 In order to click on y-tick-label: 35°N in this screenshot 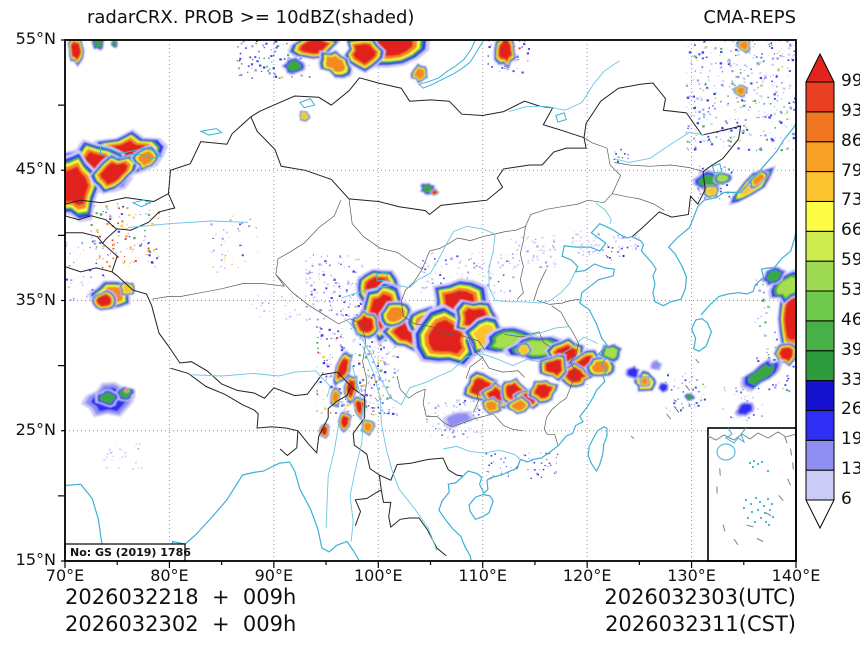, I will do `click(35, 299)`.